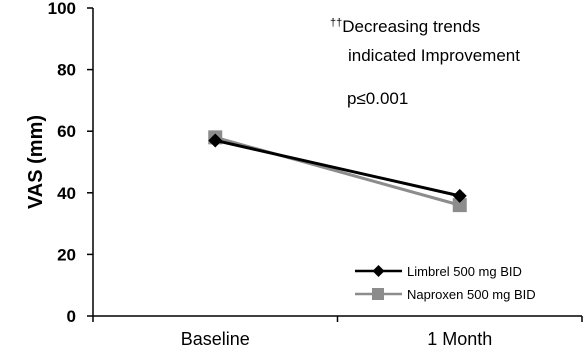 This screenshot has width=587, height=355. Describe the element at coordinates (378, 271) in the screenshot. I see `legend-diamond-icon` at that location.